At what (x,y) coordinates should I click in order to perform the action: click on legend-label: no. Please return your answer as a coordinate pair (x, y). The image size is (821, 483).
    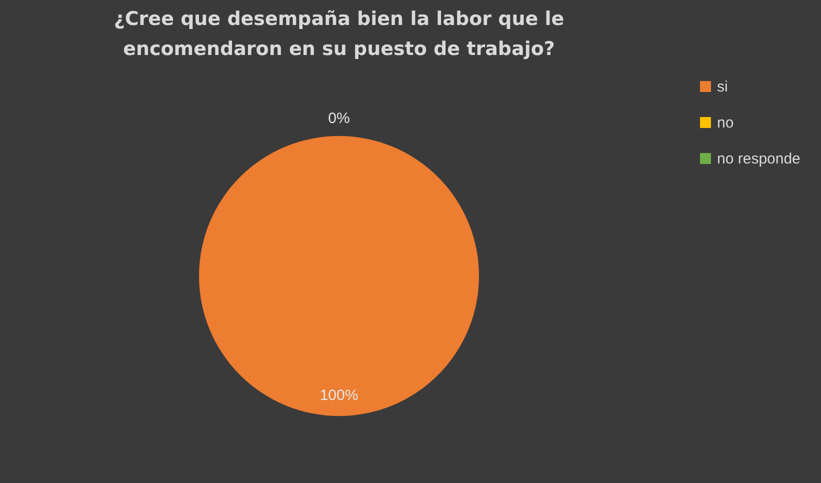
    Looking at the image, I should click on (725, 123).